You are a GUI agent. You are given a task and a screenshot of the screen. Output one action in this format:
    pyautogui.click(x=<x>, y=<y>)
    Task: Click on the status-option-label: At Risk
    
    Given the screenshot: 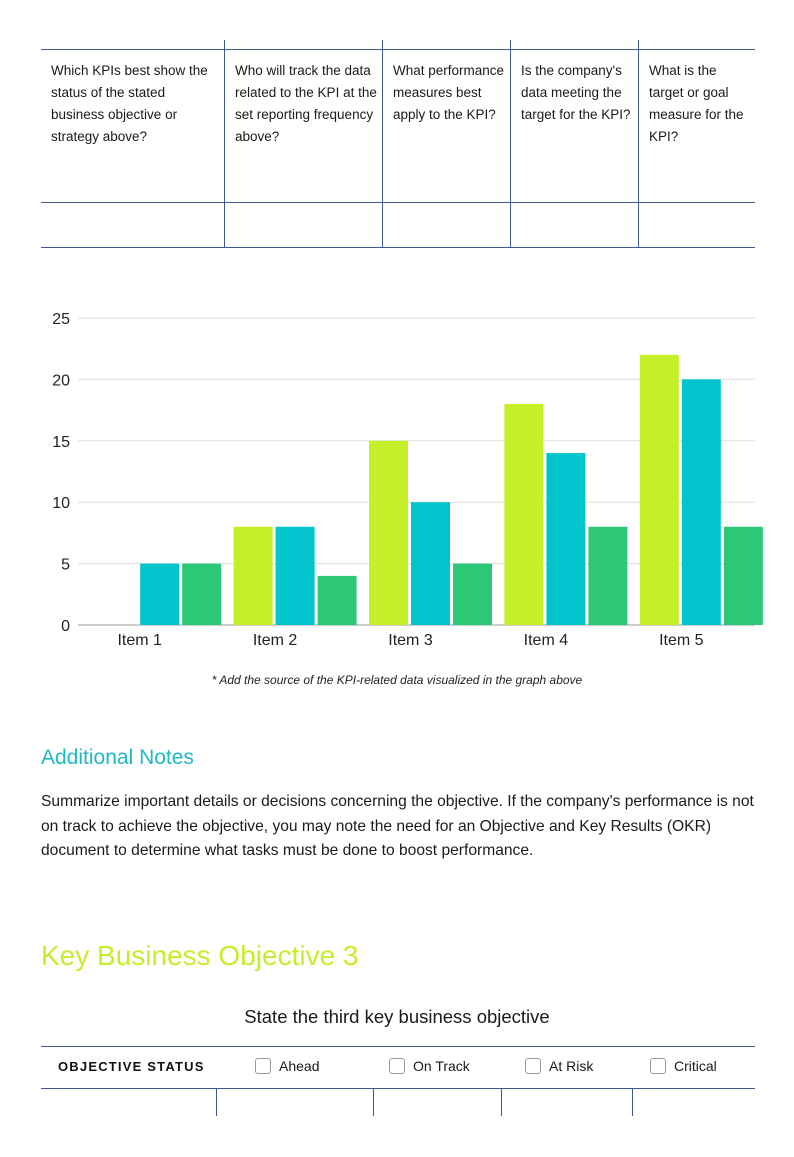 What is the action you would take?
    pyautogui.click(x=571, y=1066)
    